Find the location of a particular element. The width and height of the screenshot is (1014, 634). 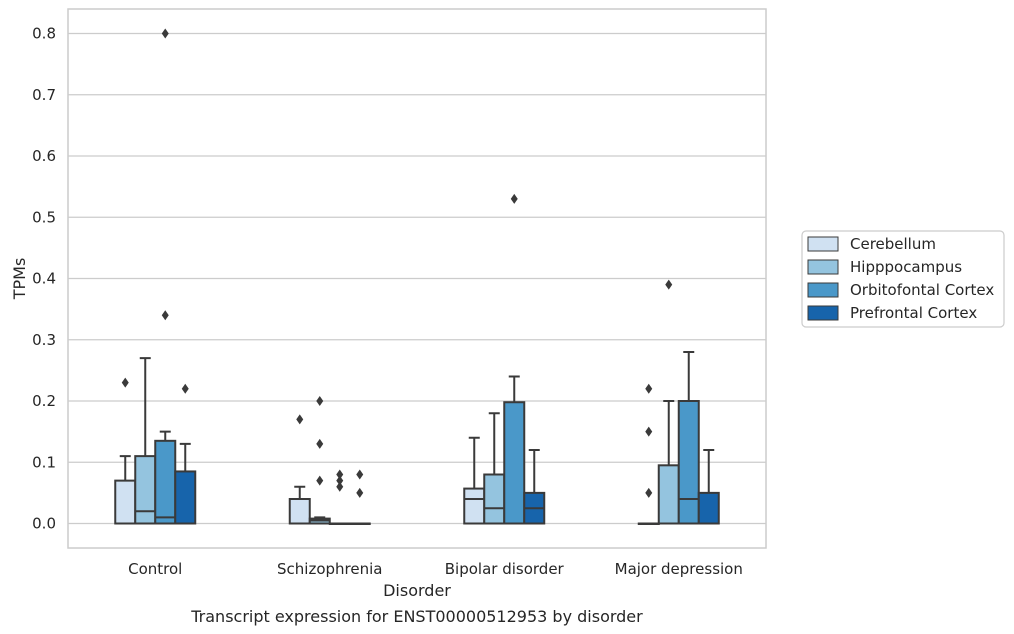

legend-label: Cerebellum is located at coordinates (893, 244).